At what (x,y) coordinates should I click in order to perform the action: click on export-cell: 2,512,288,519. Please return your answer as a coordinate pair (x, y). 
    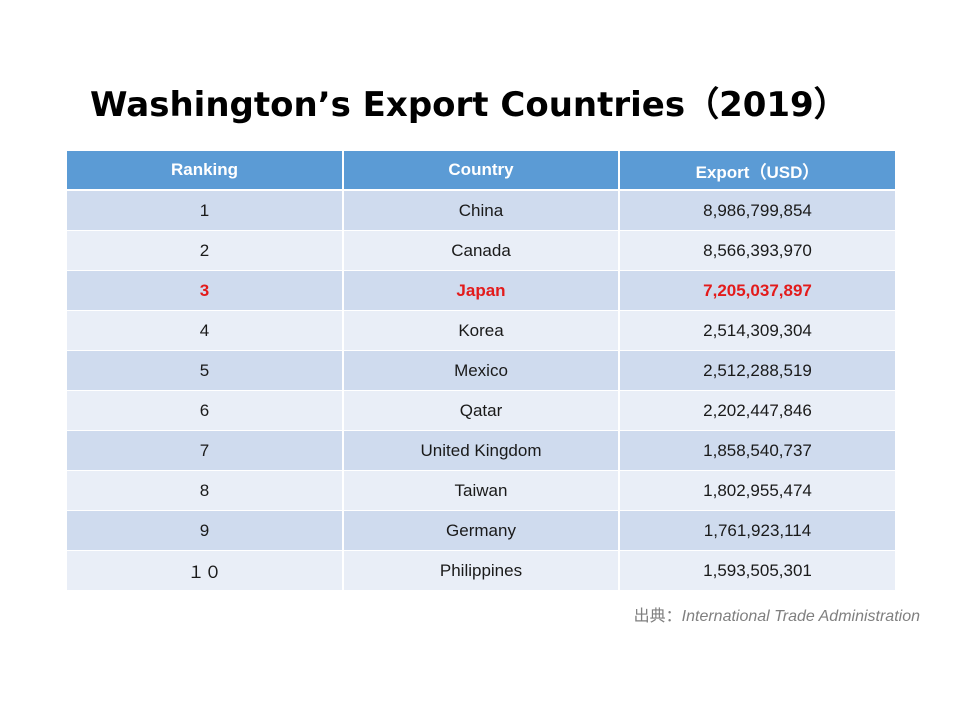
    Looking at the image, I should click on (756, 370).